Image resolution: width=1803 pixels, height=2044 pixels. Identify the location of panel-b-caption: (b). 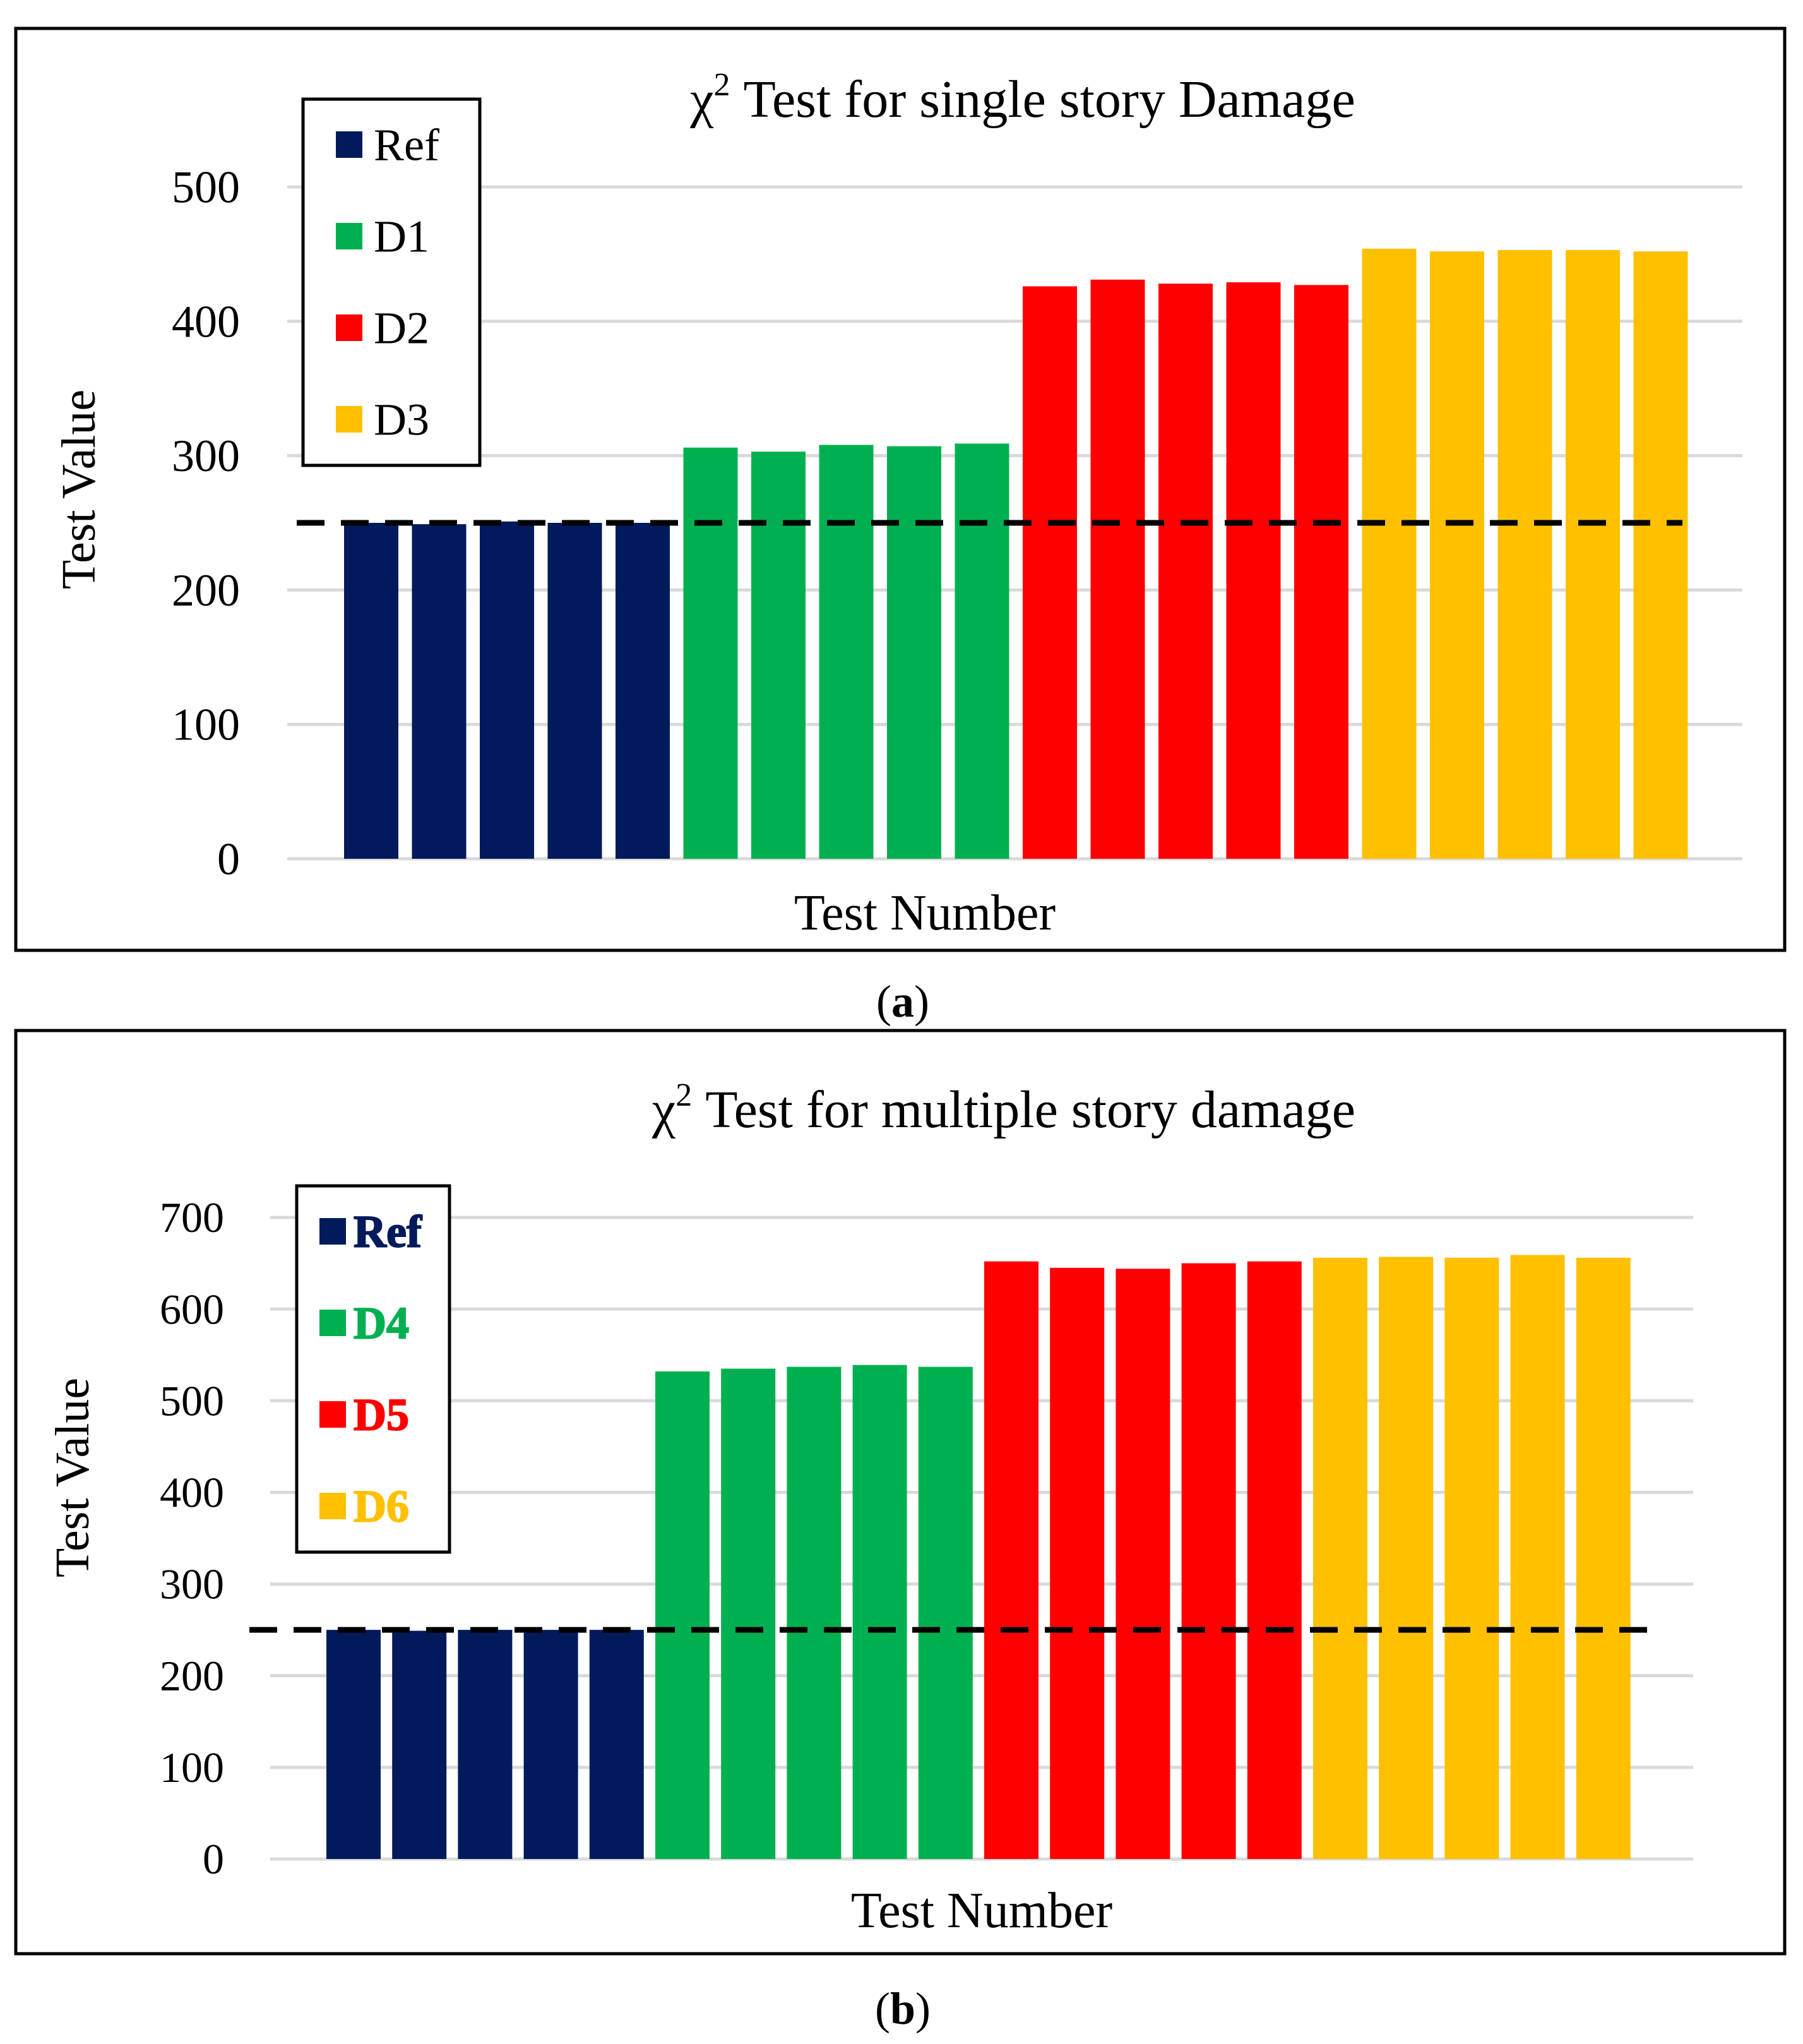
(903, 2008).